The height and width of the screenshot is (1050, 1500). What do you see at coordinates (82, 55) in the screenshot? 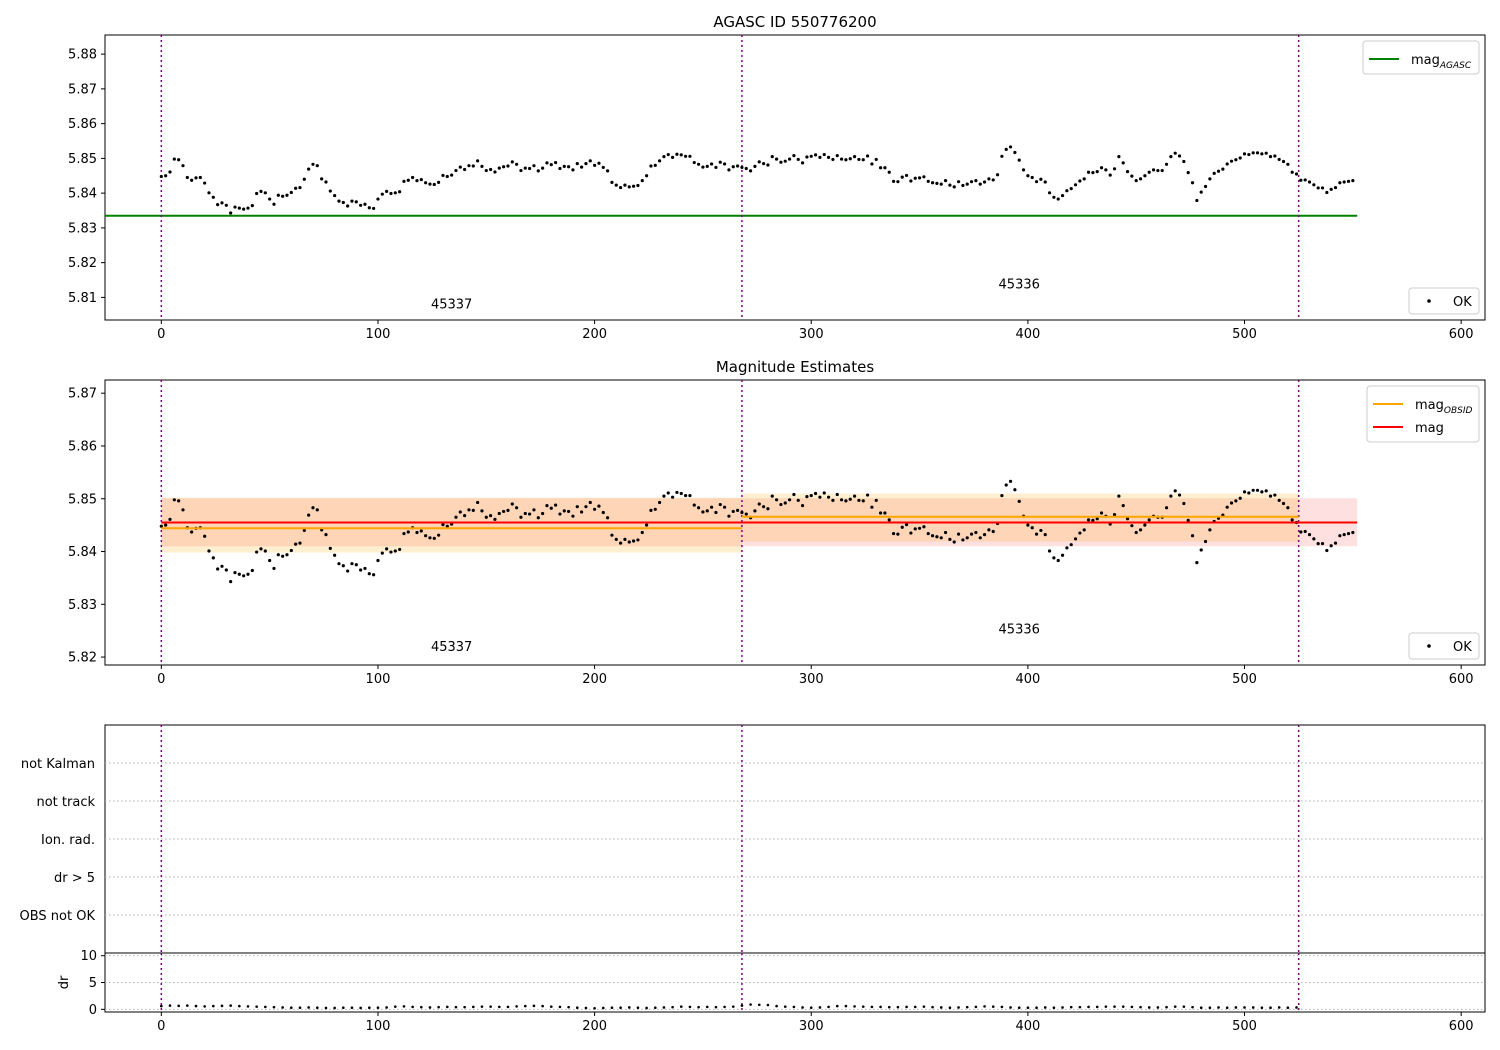
I see `y-tick-label: 5.88` at bounding box center [82, 55].